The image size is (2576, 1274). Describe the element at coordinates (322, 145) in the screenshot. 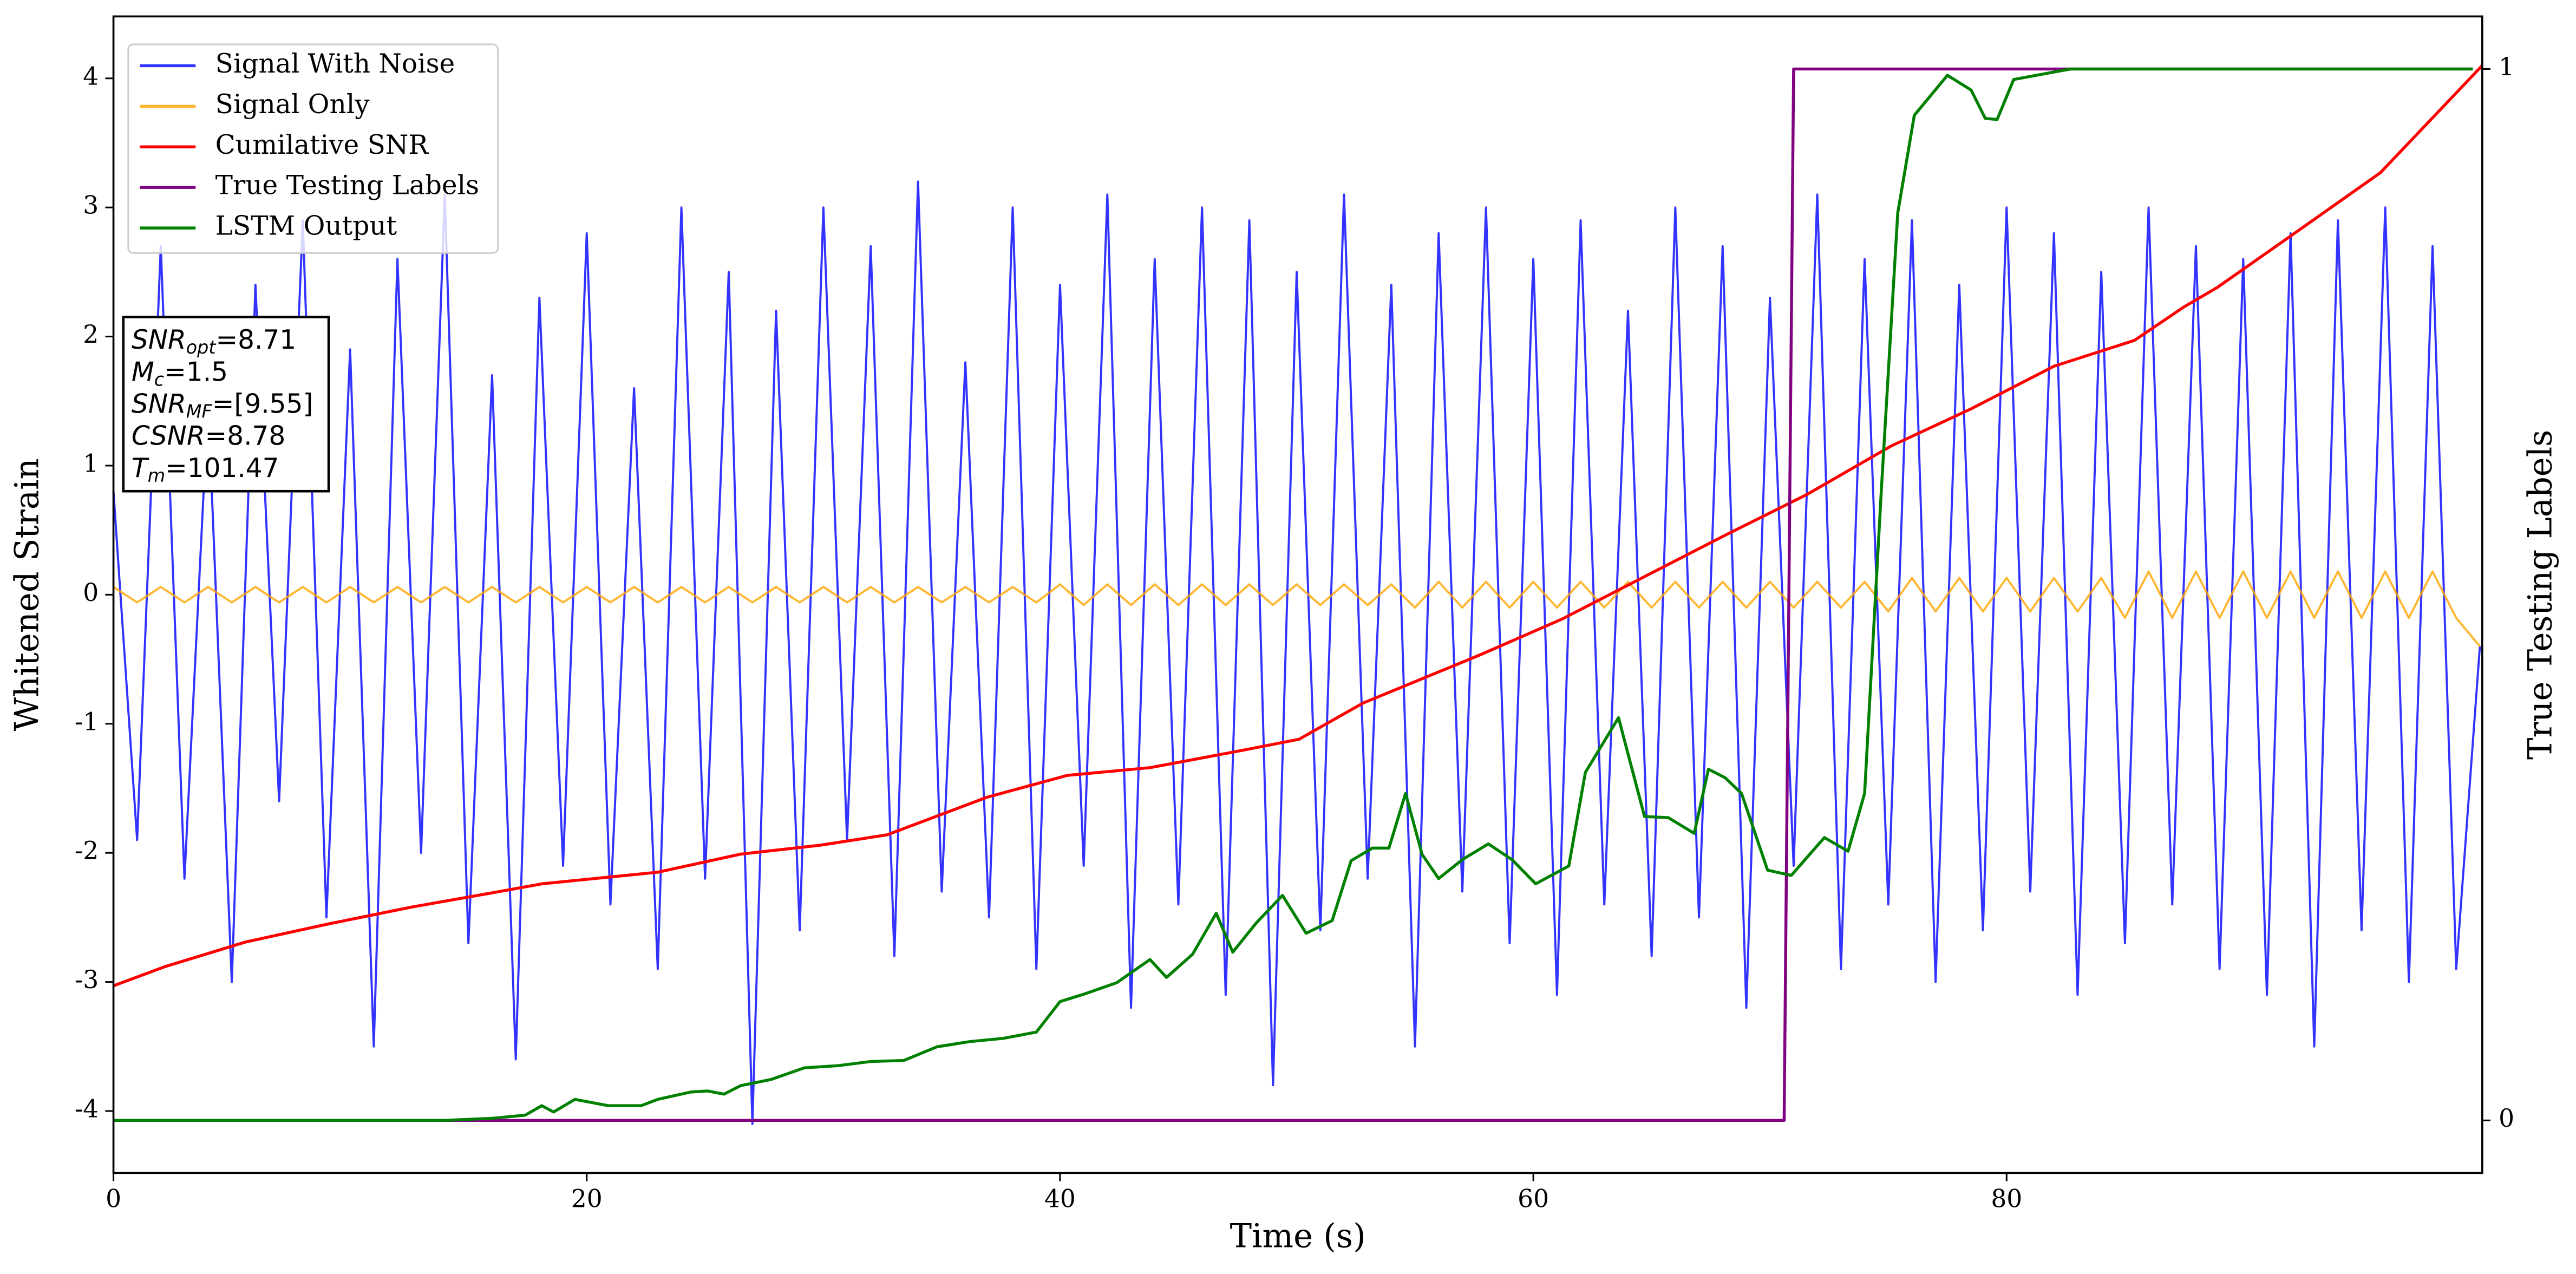

I see `legend-label: Cumilative SNR` at that location.